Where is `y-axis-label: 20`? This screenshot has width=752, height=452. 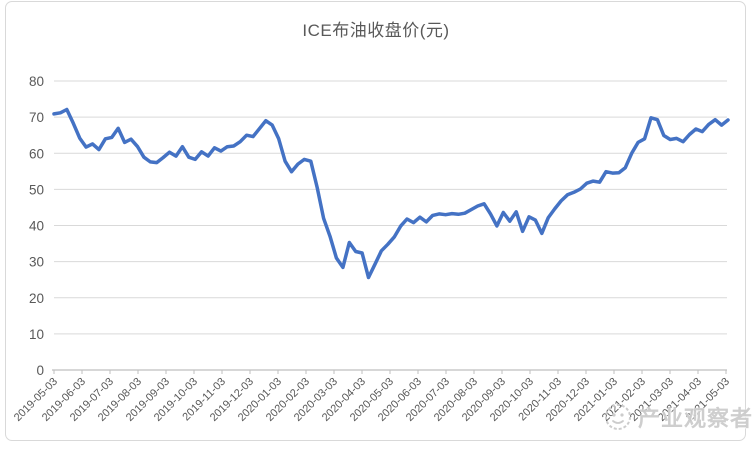 y-axis-label: 20 is located at coordinates (36, 298).